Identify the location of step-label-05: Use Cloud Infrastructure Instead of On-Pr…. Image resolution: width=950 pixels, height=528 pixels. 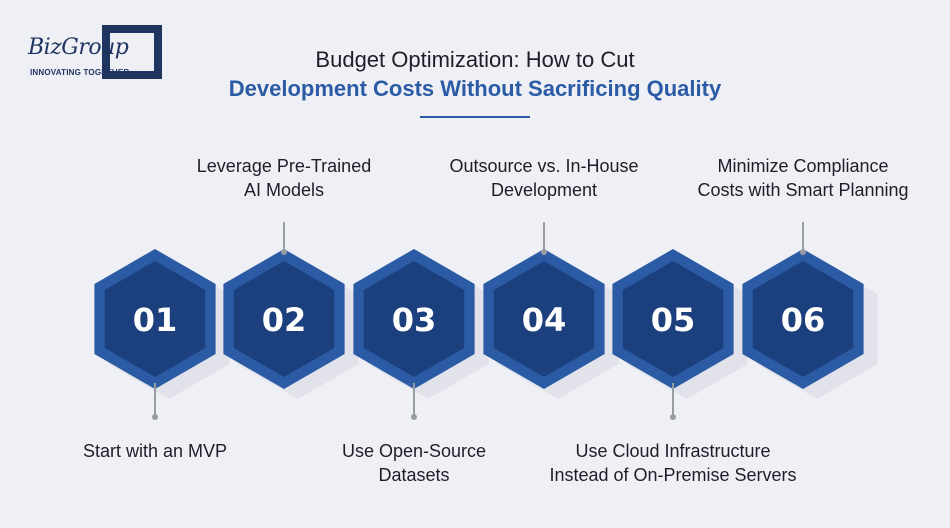
(673, 463).